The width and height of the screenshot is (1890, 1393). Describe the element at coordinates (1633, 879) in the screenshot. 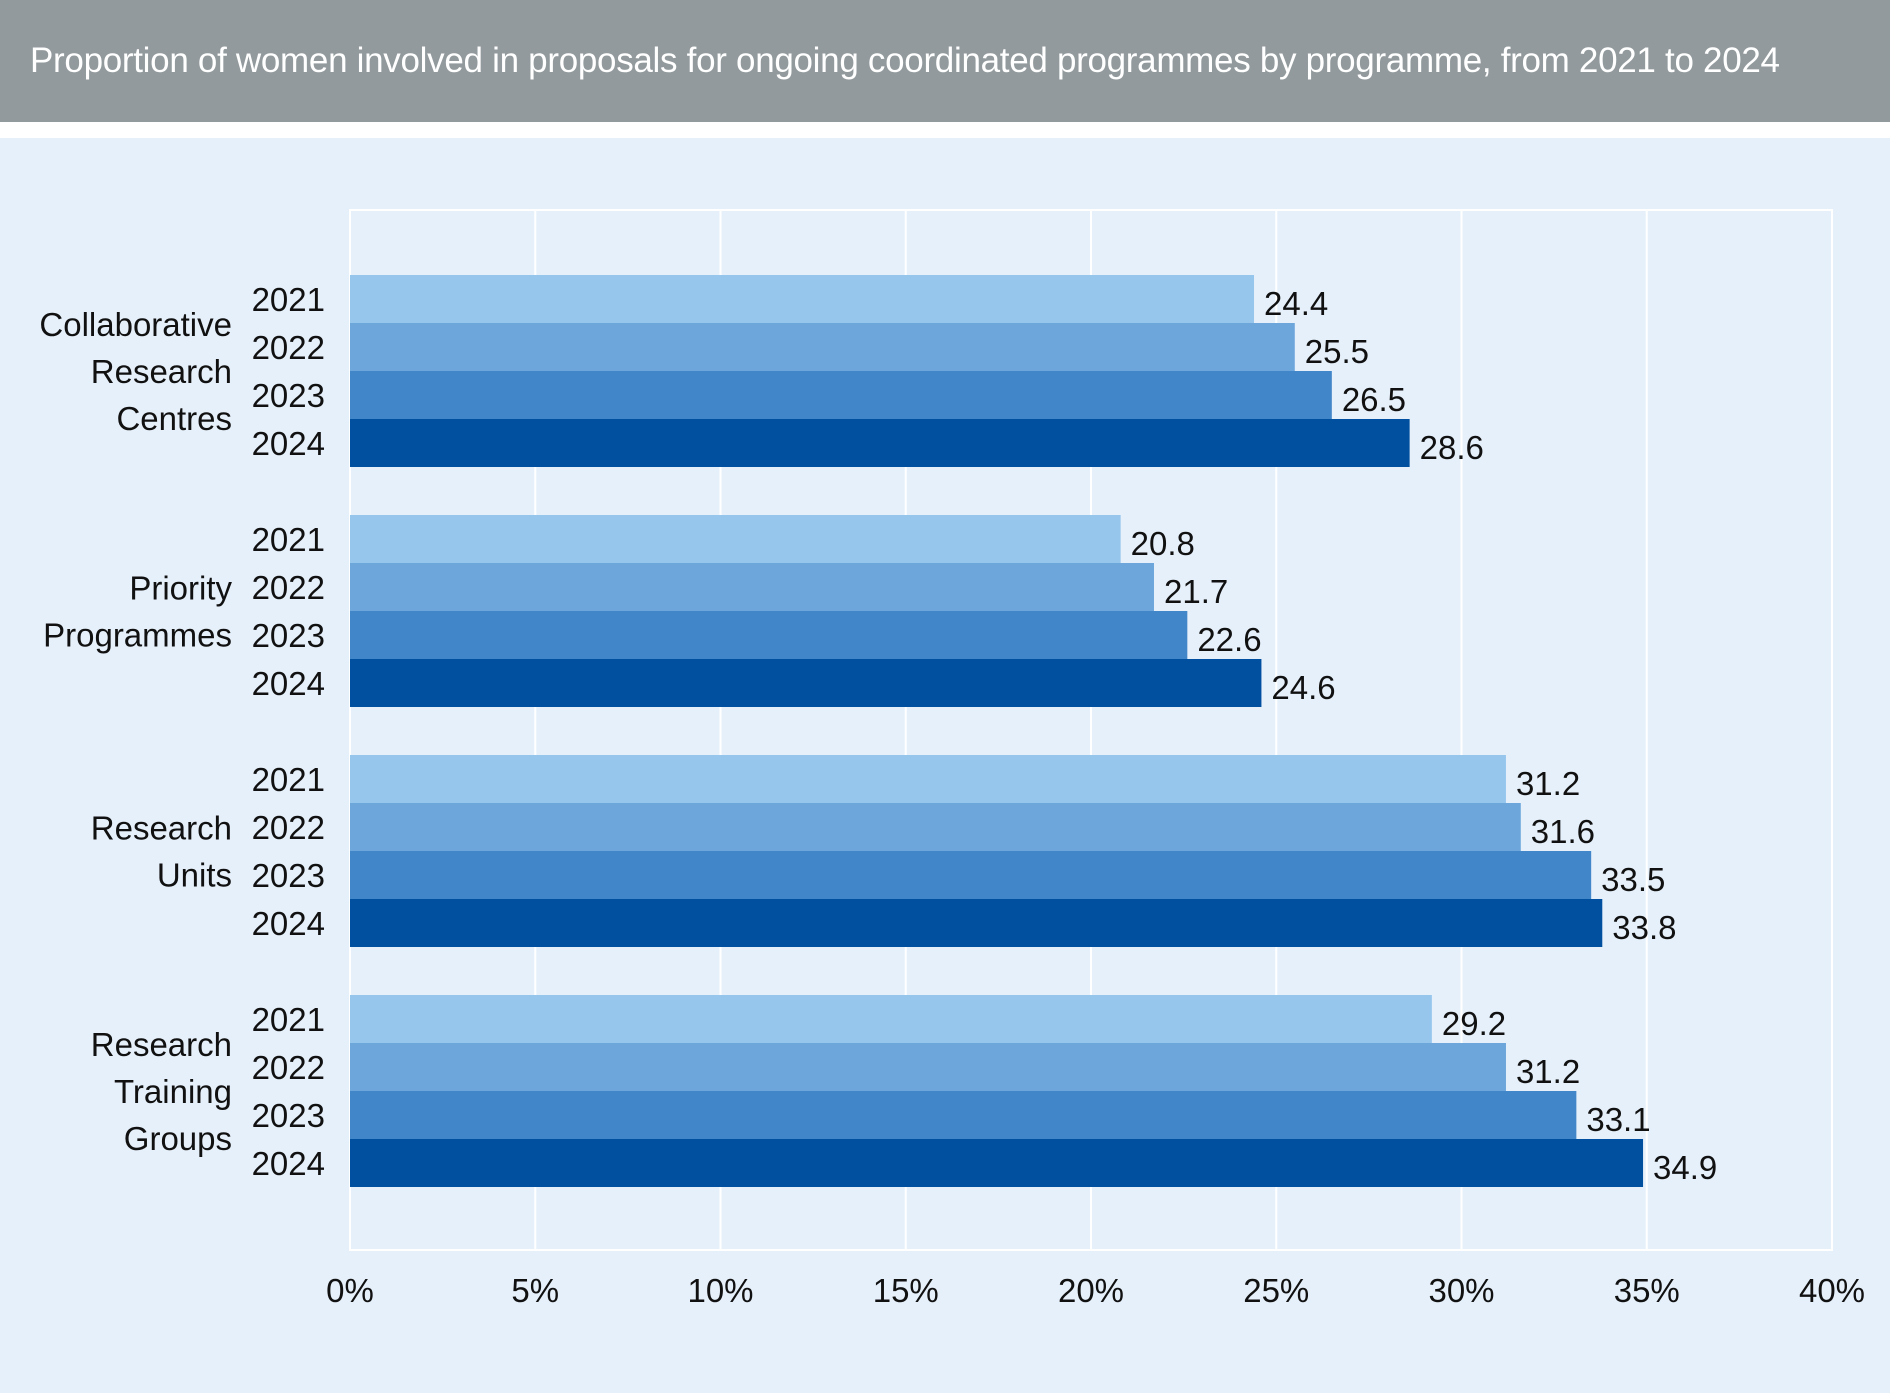

I see `data-label: 33.5` at that location.